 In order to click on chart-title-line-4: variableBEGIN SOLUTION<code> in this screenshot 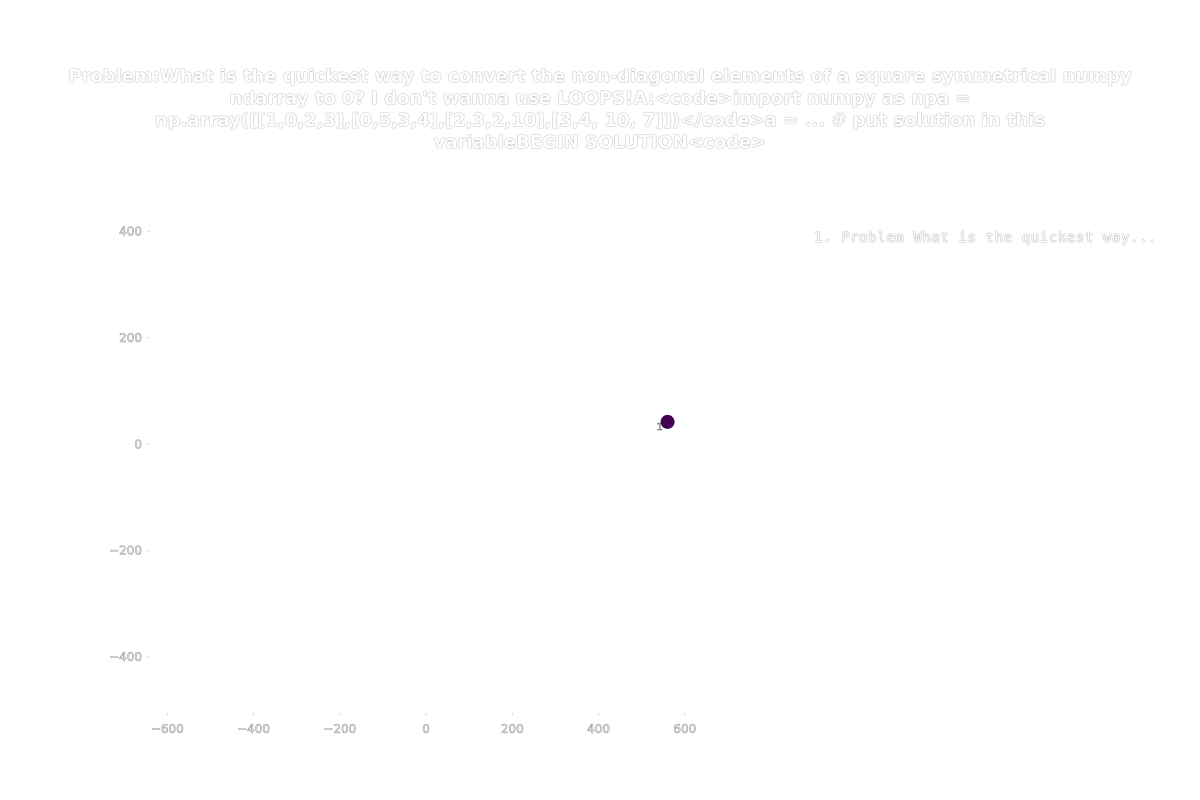, I will do `click(600, 142)`.